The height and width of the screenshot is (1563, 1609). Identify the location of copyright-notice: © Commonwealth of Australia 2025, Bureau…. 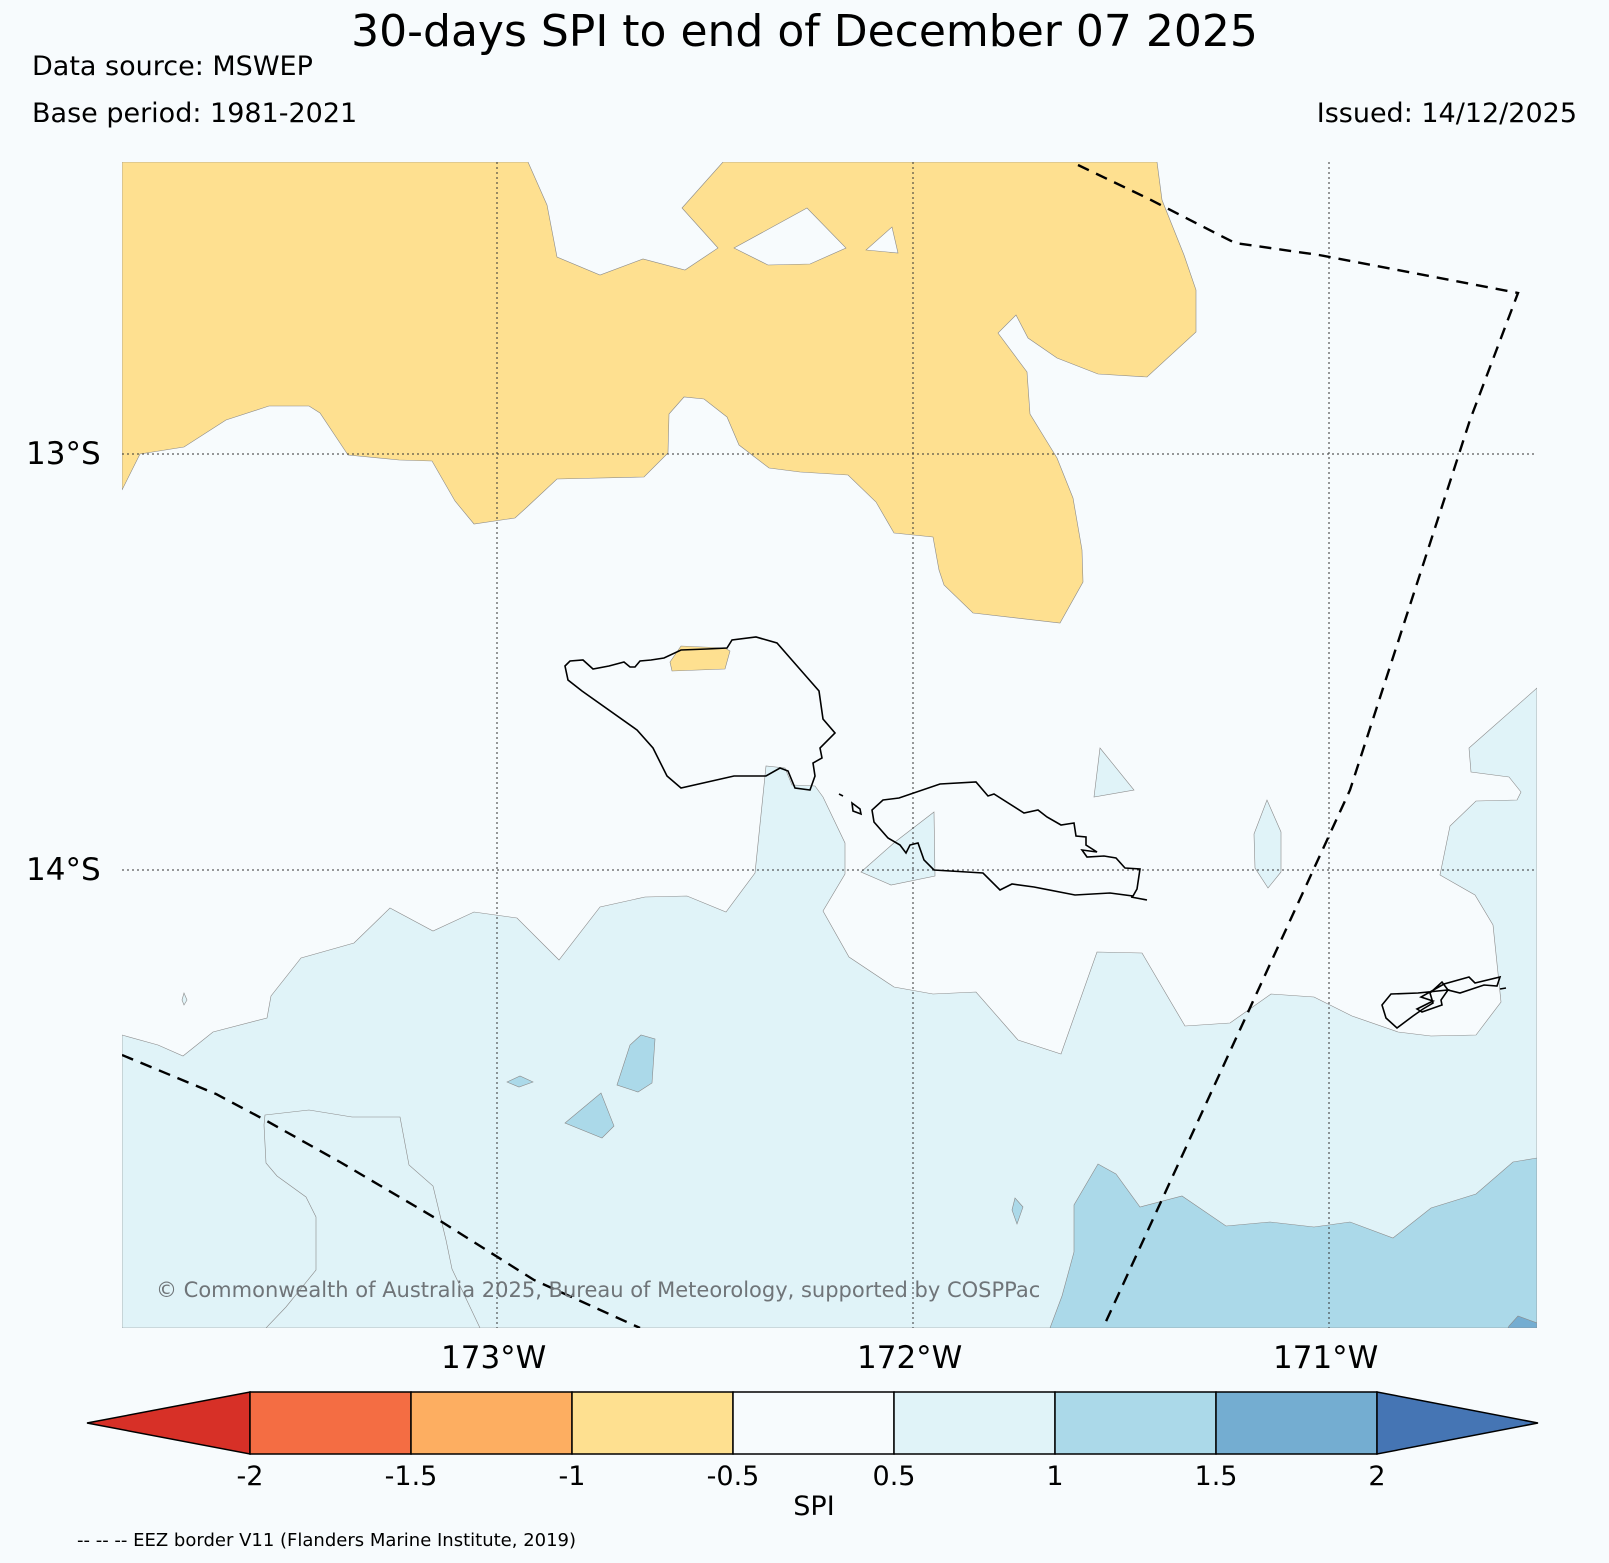
(598, 1290).